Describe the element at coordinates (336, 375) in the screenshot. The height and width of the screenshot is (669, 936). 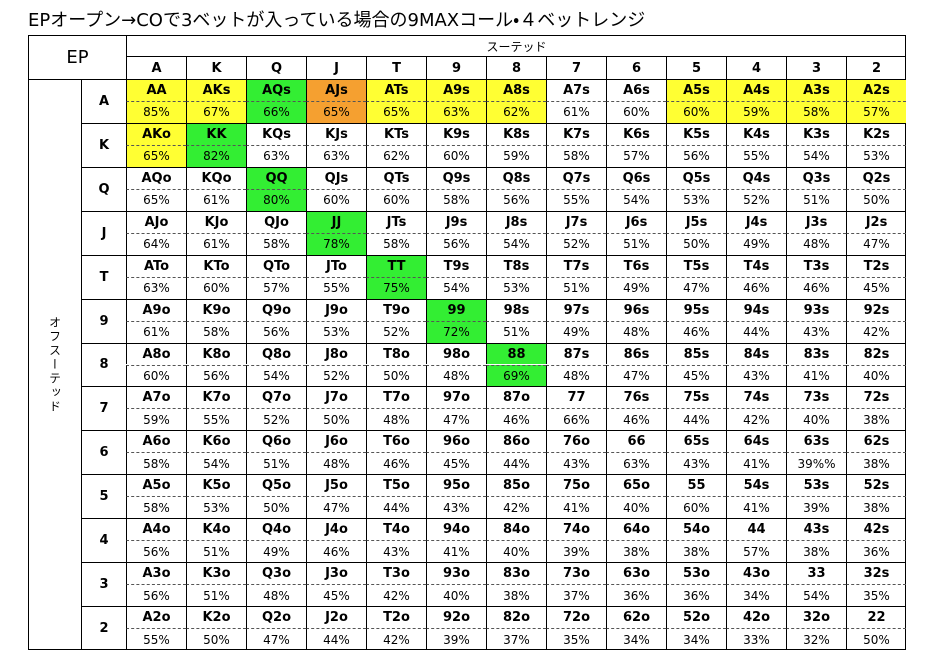
I see `equity-value: 52%` at that location.